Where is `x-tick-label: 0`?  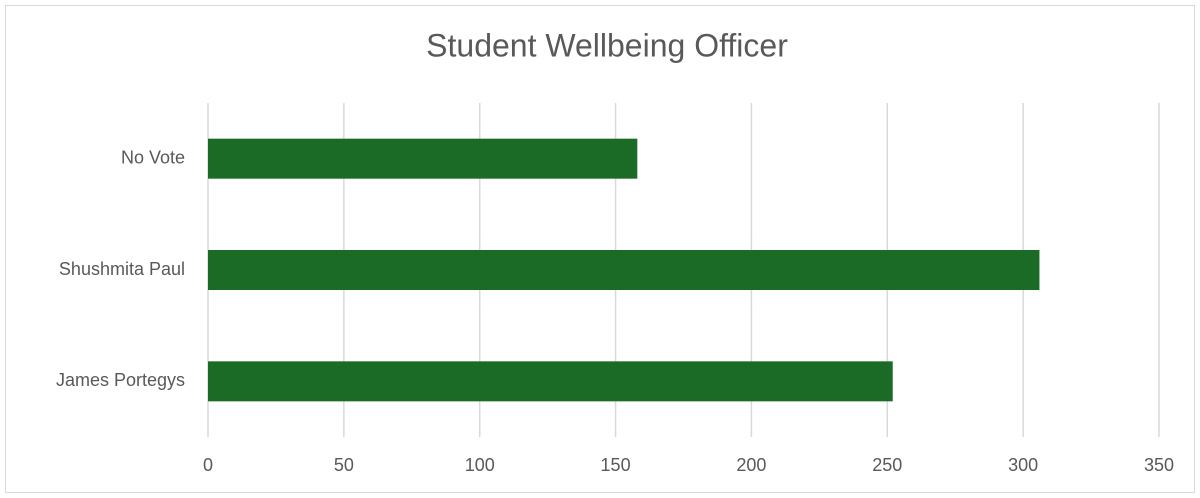 x-tick-label: 0 is located at coordinates (208, 465).